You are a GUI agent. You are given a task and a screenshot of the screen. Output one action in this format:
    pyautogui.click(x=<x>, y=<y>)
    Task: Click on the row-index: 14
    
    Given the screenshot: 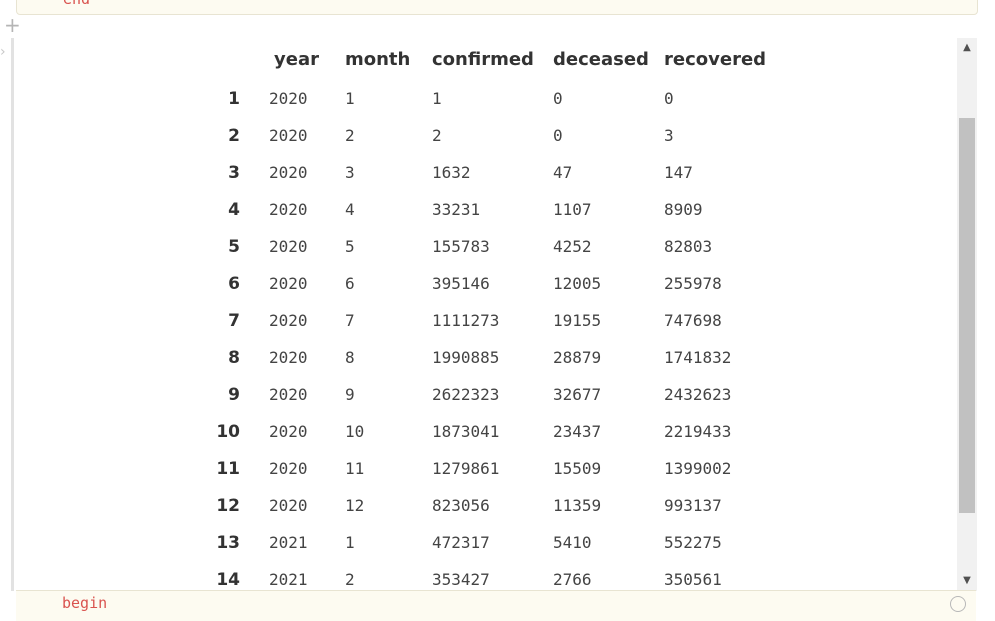 What is the action you would take?
    pyautogui.click(x=228, y=579)
    